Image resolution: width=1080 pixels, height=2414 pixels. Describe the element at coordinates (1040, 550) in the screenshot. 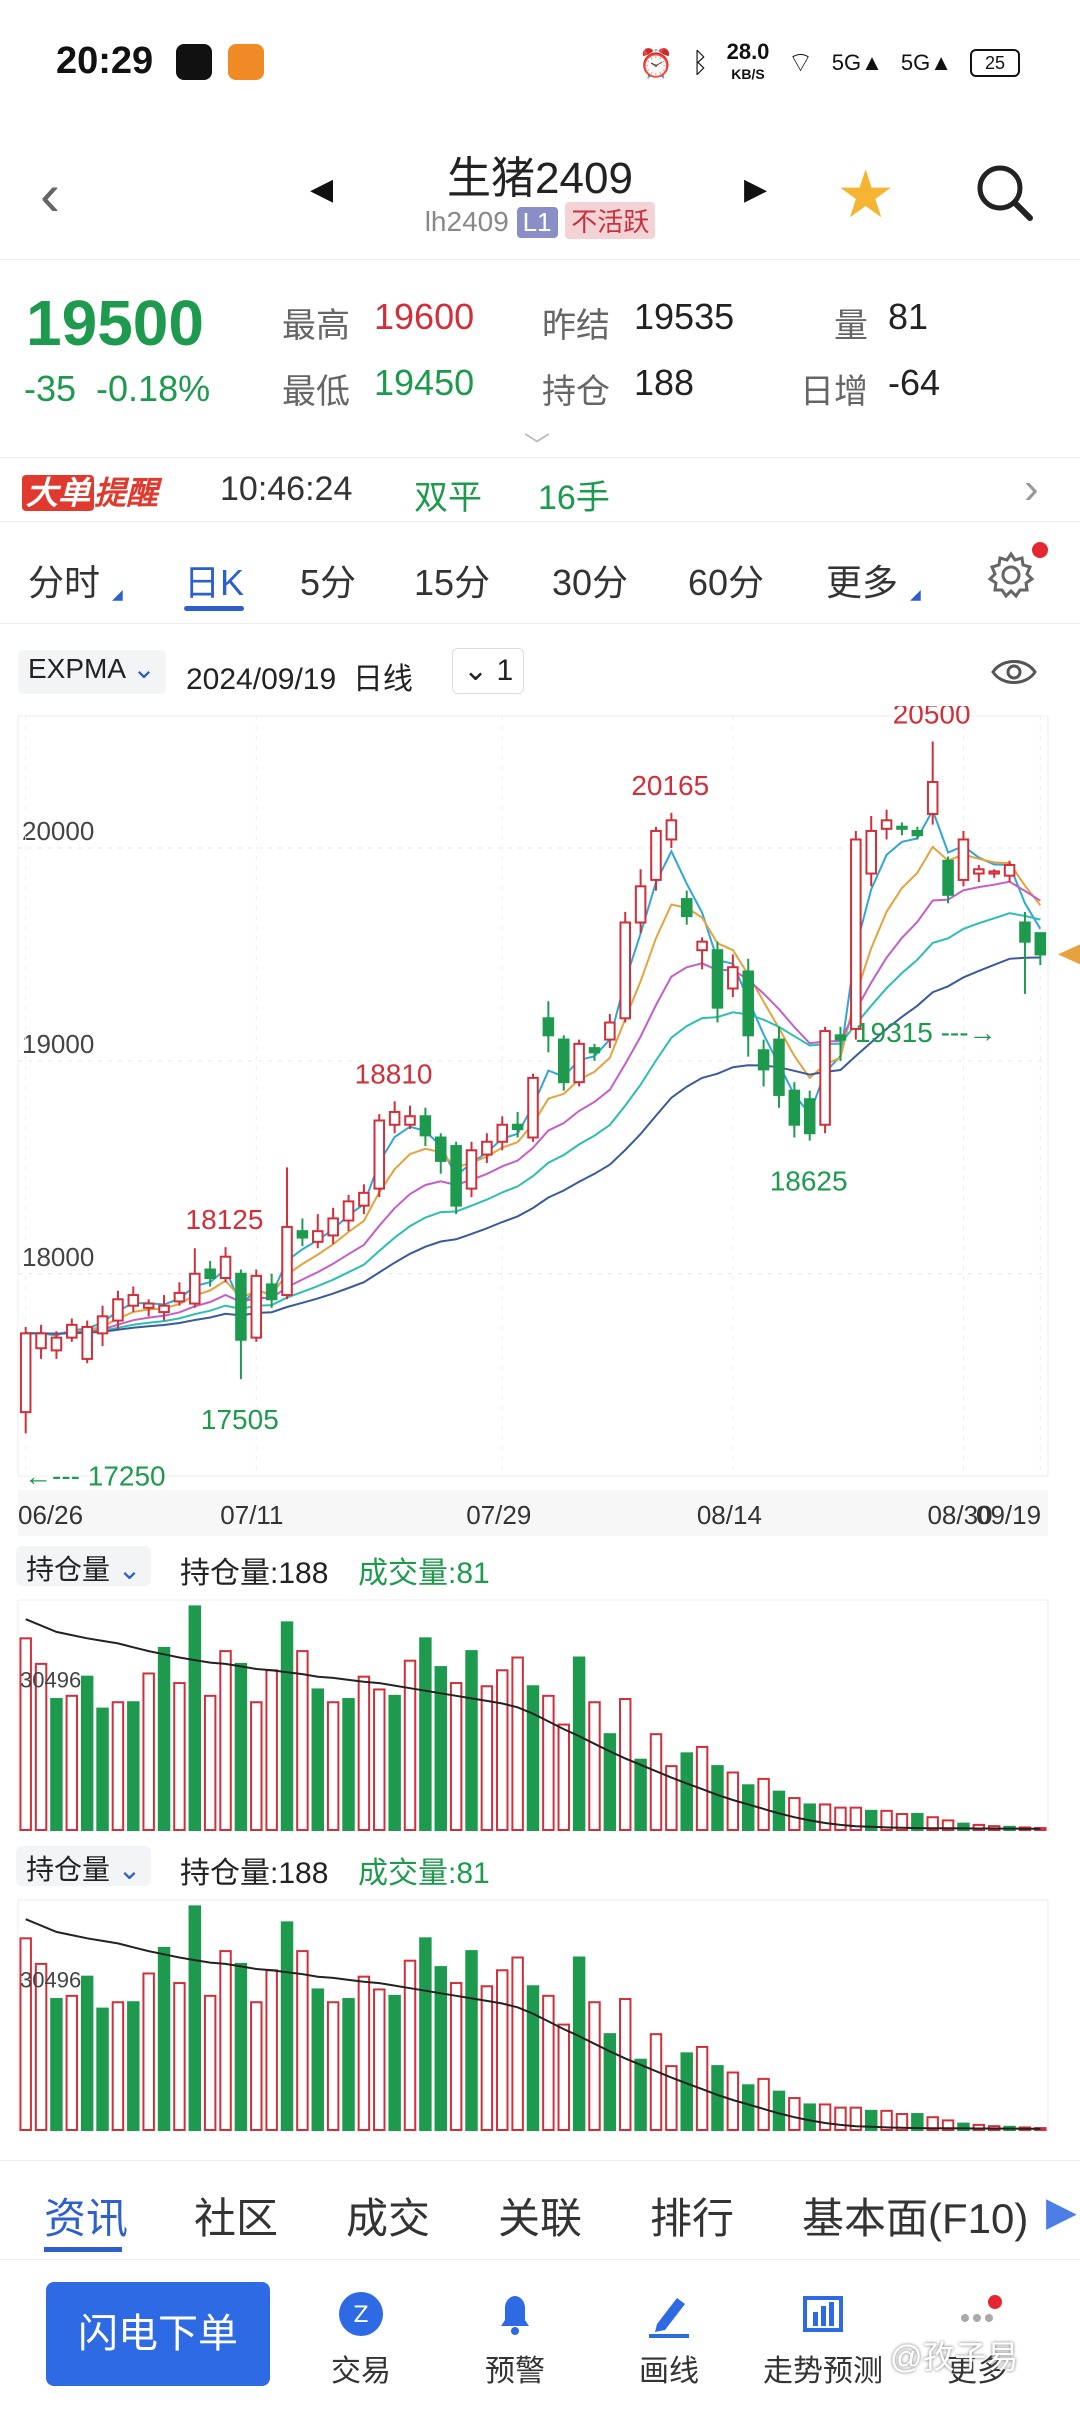

I see `notification-dot` at that location.